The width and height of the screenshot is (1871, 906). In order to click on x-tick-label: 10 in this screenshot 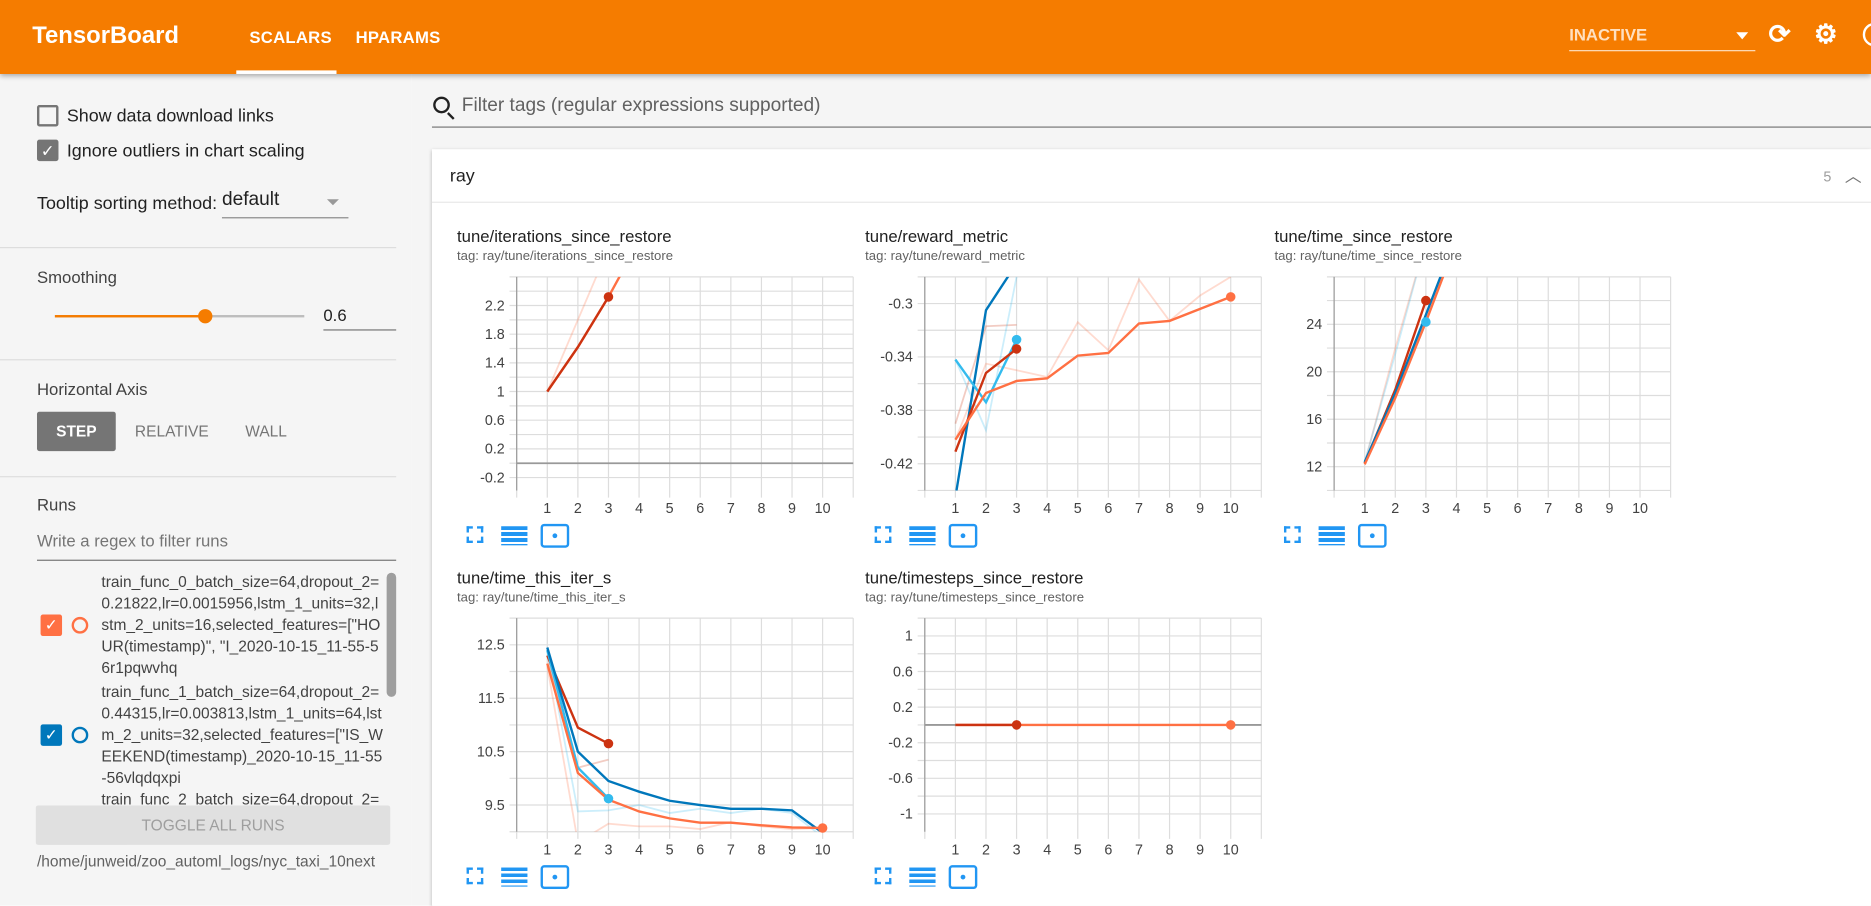, I will do `click(1231, 850)`.